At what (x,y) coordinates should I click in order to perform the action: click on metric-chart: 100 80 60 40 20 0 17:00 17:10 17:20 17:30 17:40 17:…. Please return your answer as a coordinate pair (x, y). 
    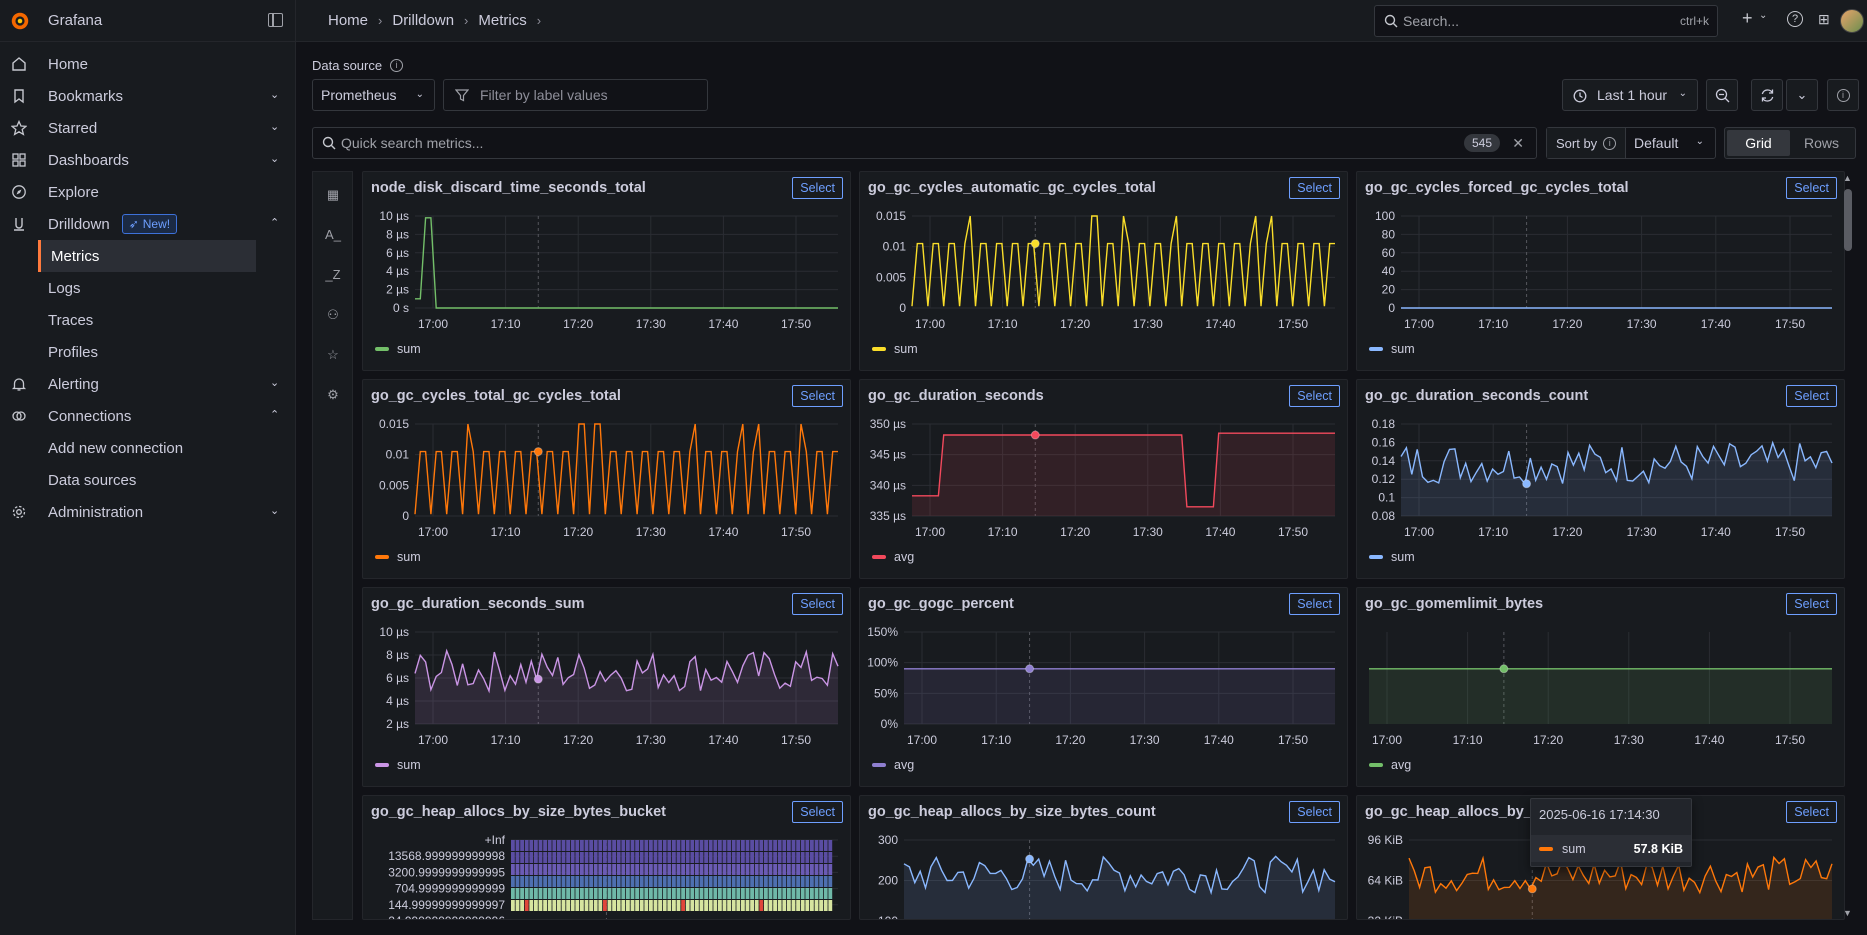
    Looking at the image, I should click on (1601, 287).